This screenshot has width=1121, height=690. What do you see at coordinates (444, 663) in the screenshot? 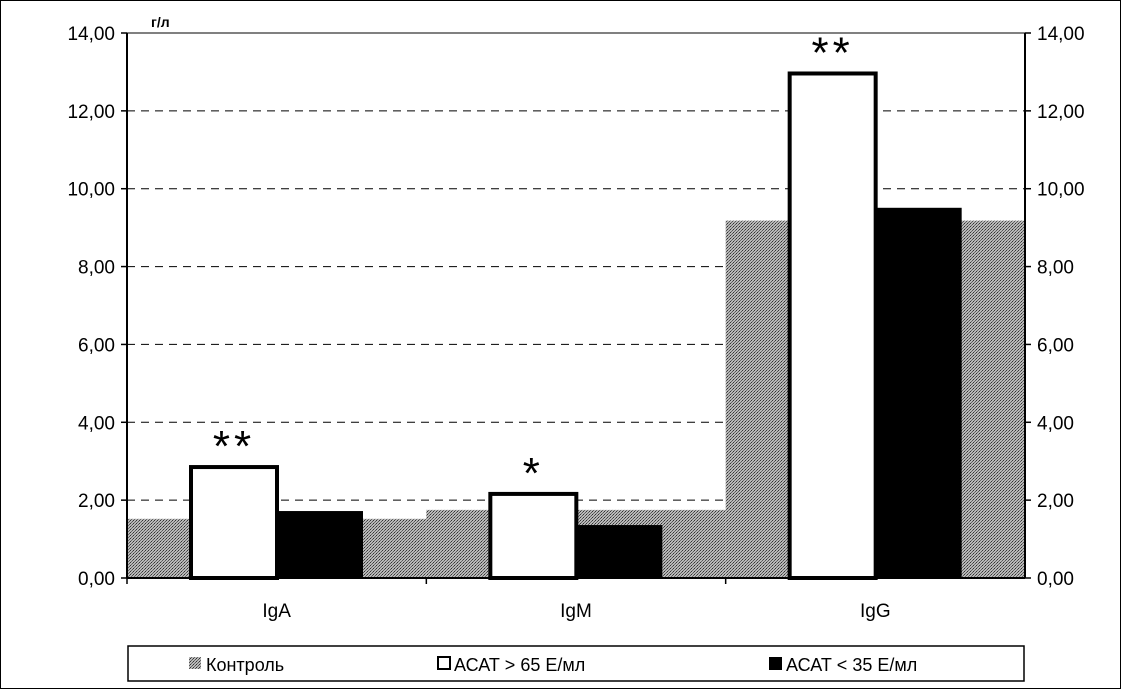
I see `legend-swatch-high` at bounding box center [444, 663].